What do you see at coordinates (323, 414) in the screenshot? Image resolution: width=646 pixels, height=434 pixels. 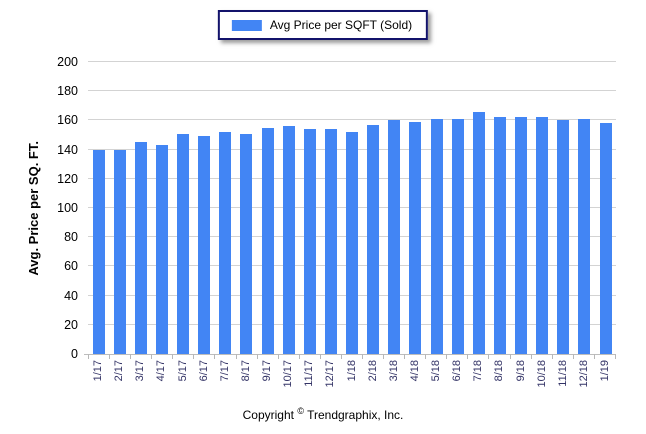 I see `copyright-text: Copyright © Trendgraphix, Inc.` at bounding box center [323, 414].